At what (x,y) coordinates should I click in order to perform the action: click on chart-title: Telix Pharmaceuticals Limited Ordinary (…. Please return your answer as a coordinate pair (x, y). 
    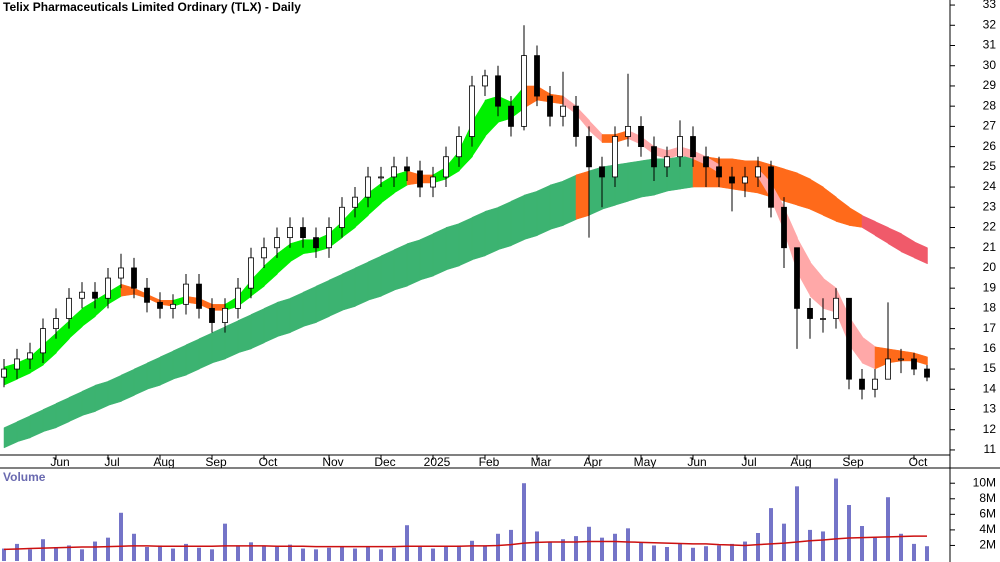
    Looking at the image, I should click on (152, 7).